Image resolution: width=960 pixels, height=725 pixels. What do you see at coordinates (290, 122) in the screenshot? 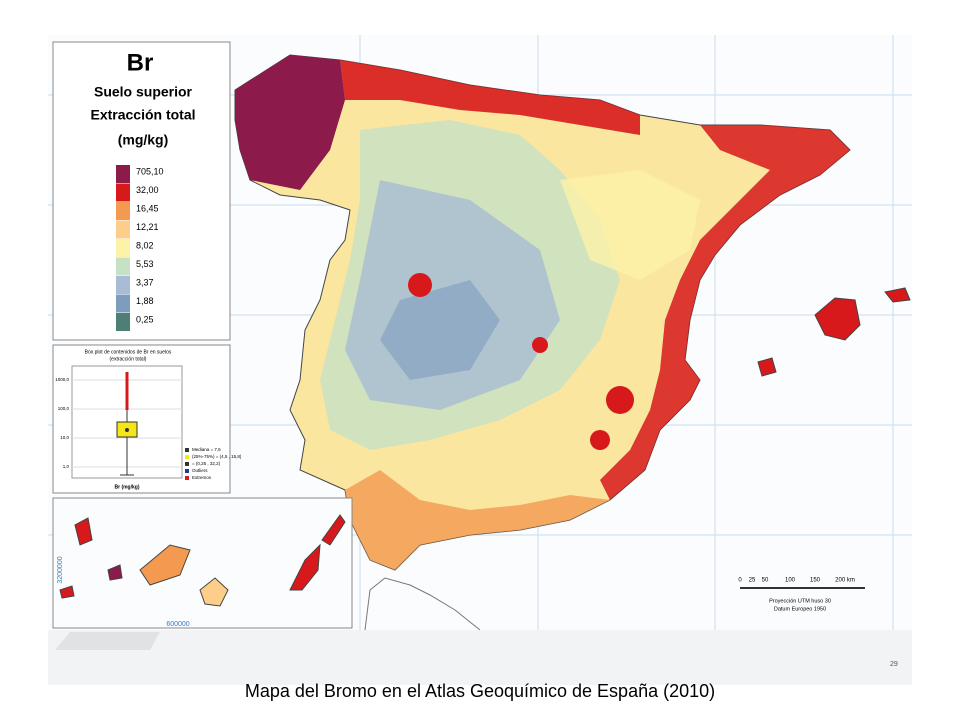
I see `galicia` at bounding box center [290, 122].